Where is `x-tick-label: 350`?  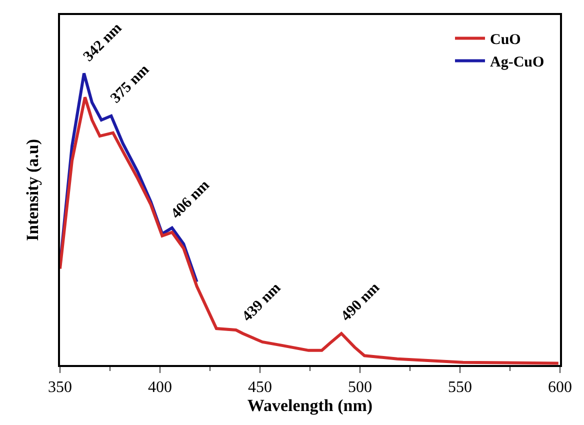
x-tick-label: 350 is located at coordinates (60, 387).